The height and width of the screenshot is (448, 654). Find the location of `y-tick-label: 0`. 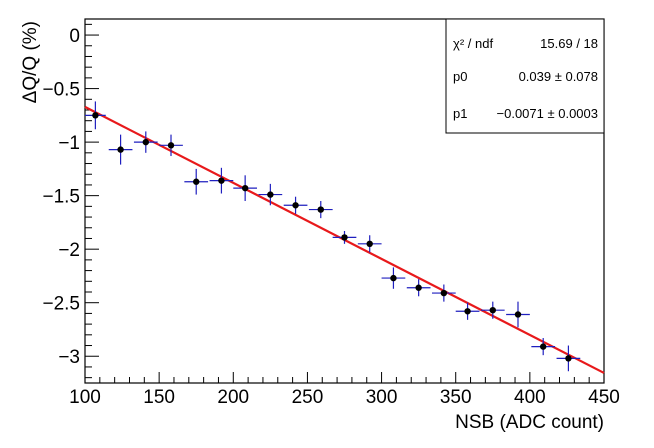

y-tick-label: 0 is located at coordinates (74, 36).